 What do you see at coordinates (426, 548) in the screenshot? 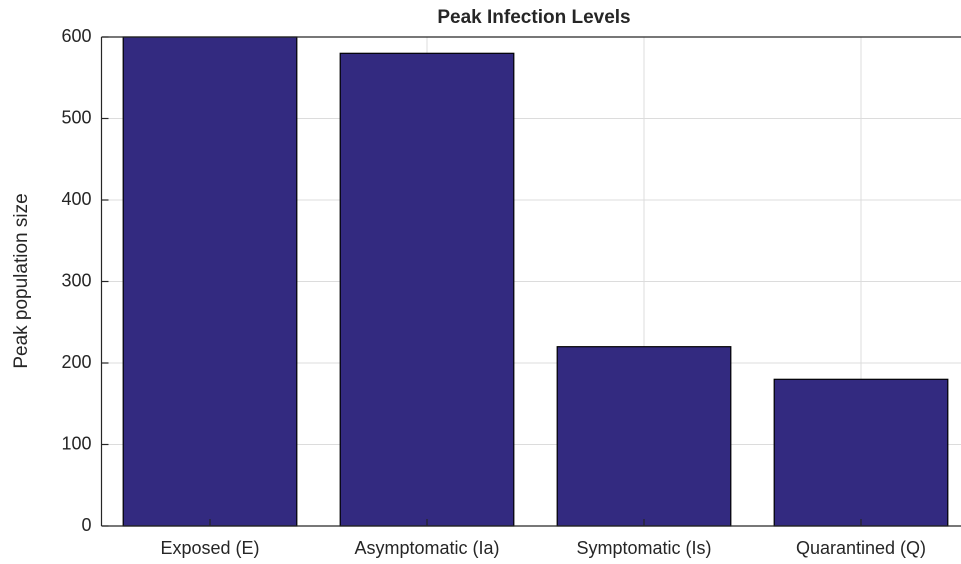
I see `x-tick-label: Asymptomatic (Ia)` at bounding box center [426, 548].